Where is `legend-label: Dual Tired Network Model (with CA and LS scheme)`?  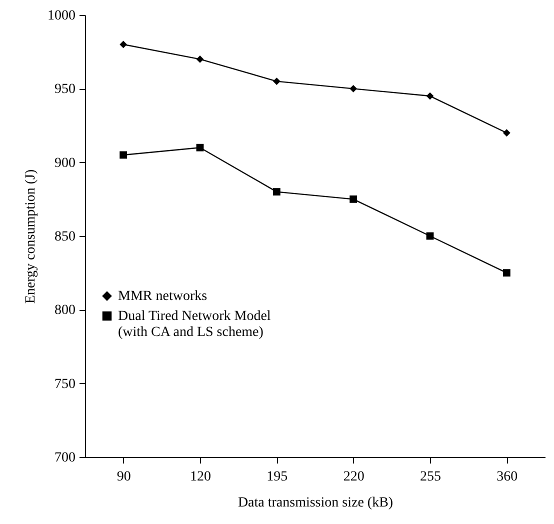 legend-label: Dual Tired Network Model (with CA and LS scheme) is located at coordinates (194, 324).